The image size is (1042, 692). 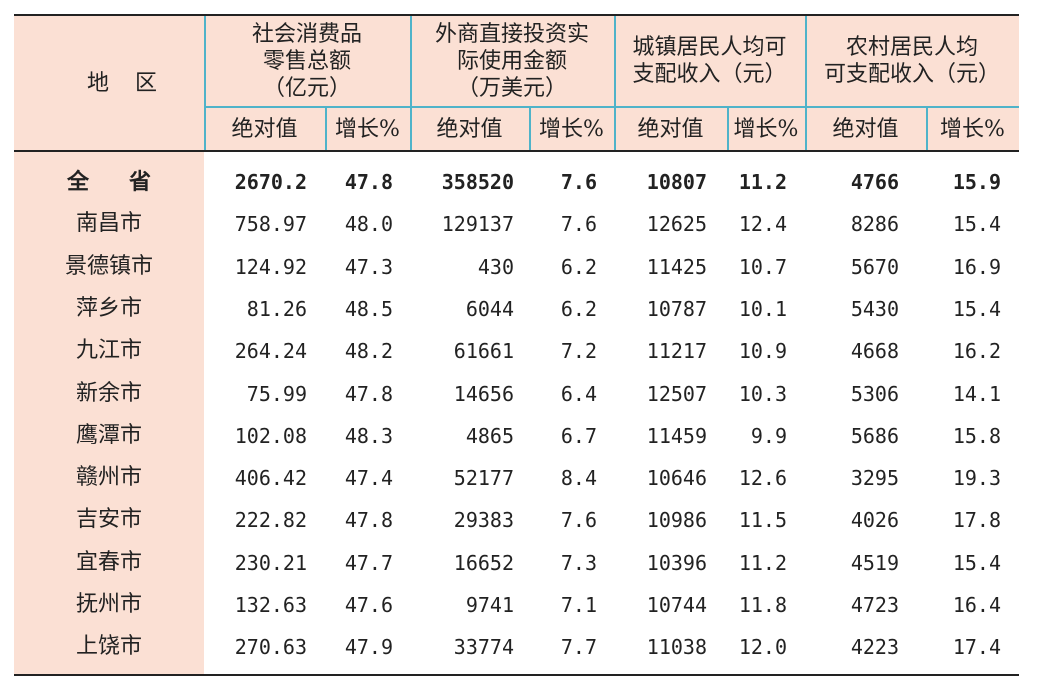 I want to click on table-cell: 17.4, so click(x=976, y=647).